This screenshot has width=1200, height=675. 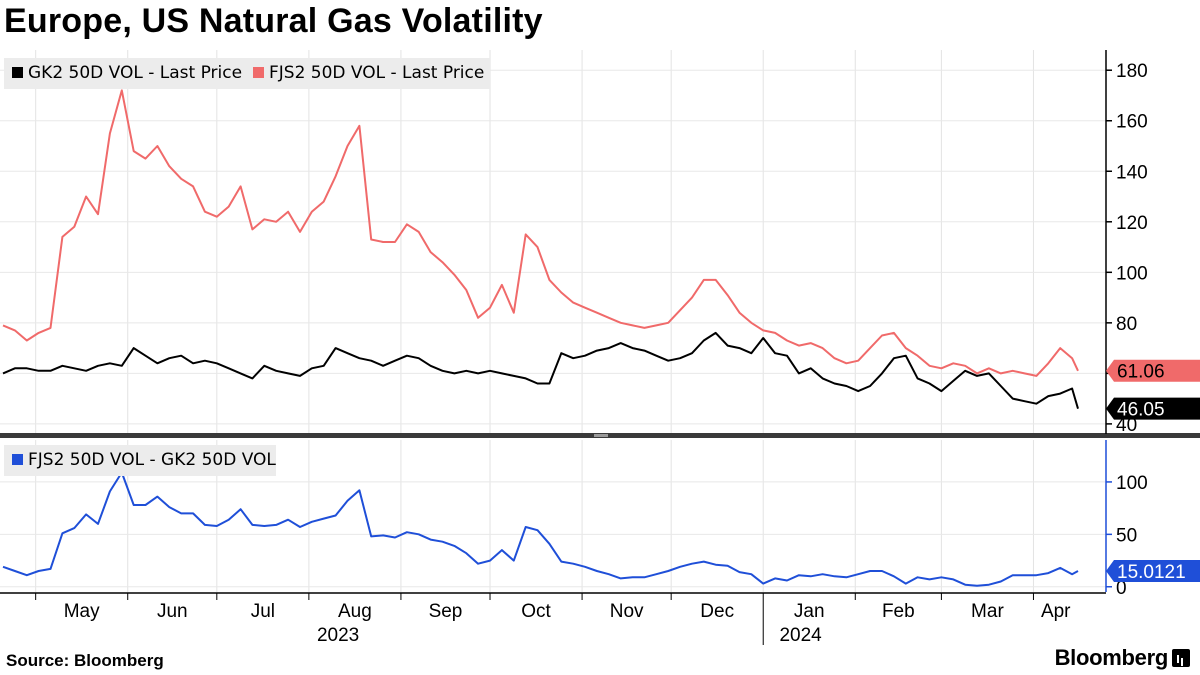 I want to click on y-tick-label: 140, so click(x=1132, y=172).